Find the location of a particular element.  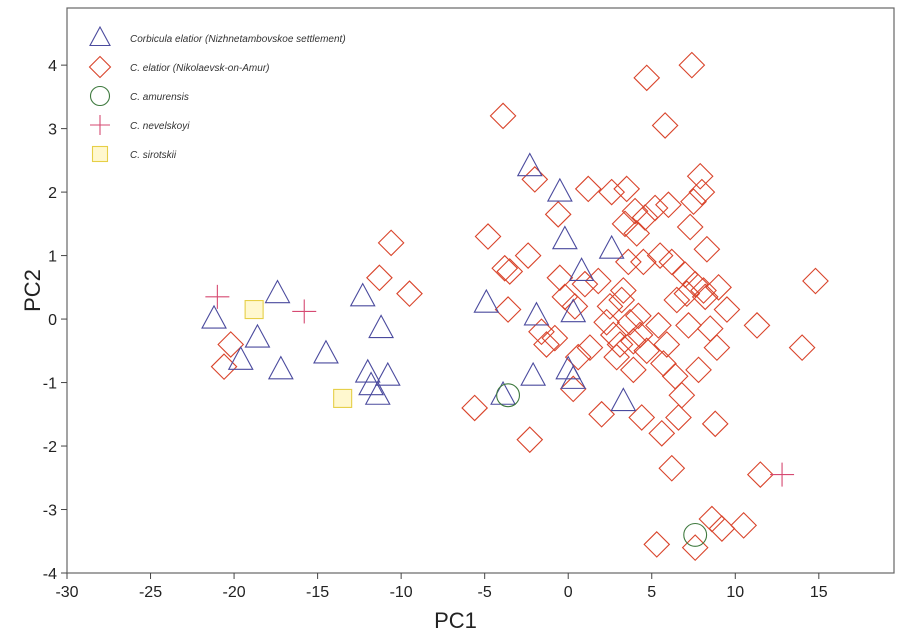

y-tick-label: 3 is located at coordinates (52, 130).